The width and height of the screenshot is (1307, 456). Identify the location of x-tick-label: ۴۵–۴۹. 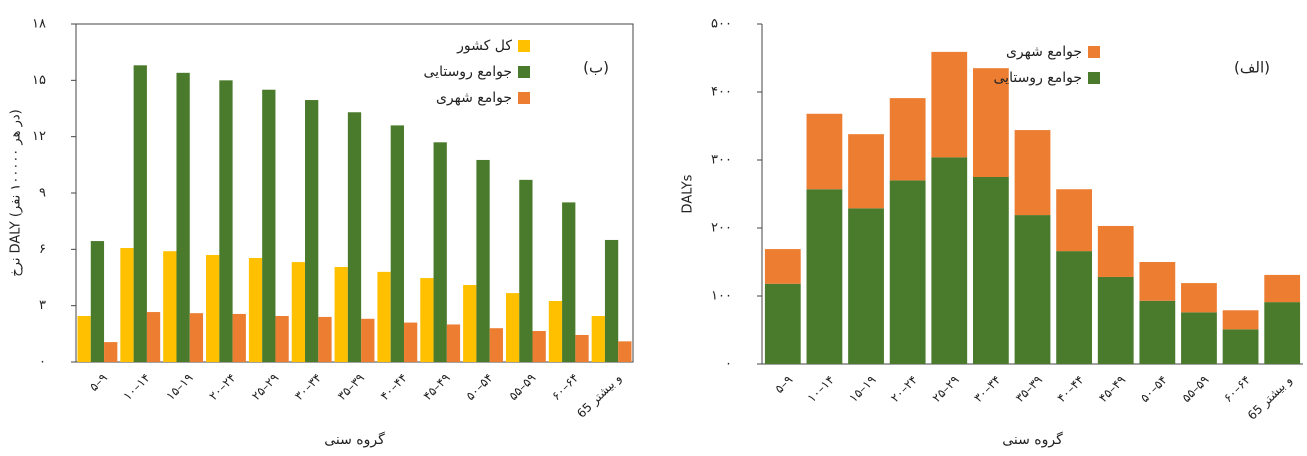
(1112, 389).